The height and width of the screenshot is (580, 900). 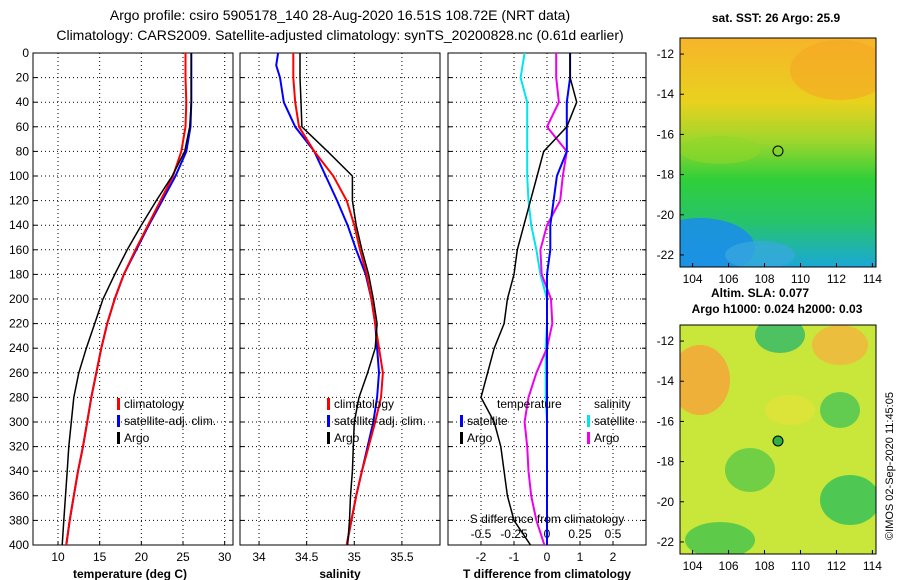 I want to click on x-tick-label: 25, so click(x=183, y=557).